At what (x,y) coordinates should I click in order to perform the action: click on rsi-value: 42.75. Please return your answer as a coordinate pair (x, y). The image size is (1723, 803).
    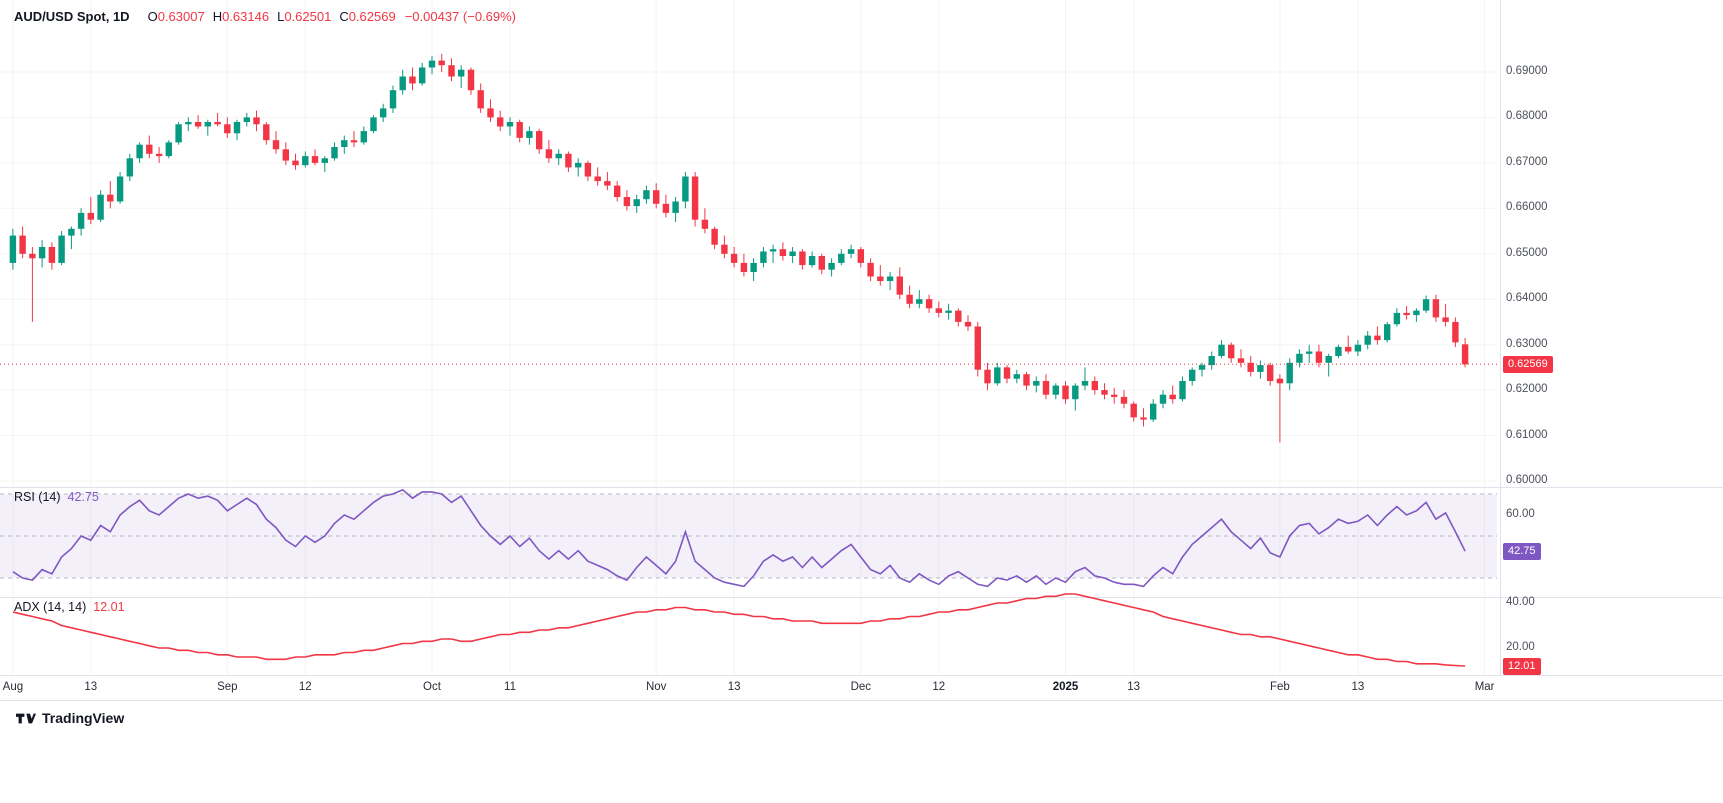
    Looking at the image, I should click on (83, 497).